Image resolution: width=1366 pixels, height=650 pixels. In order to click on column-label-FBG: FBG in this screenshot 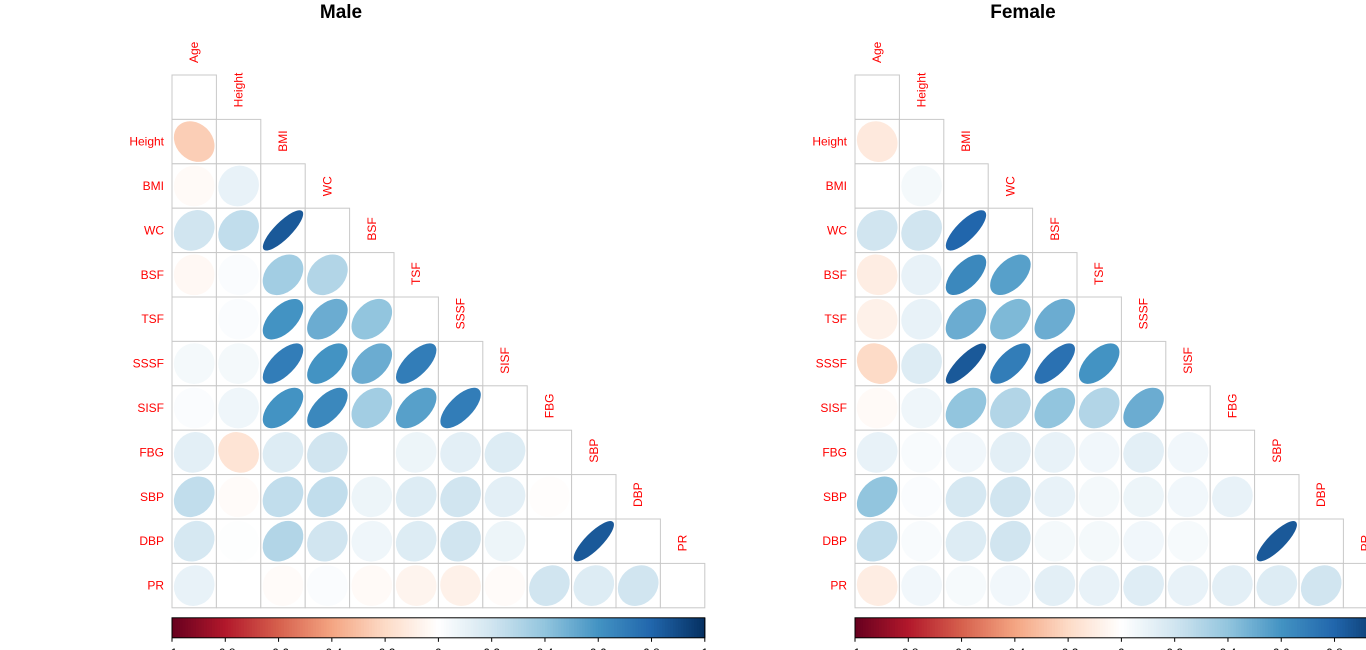, I will do `click(549, 406)`.